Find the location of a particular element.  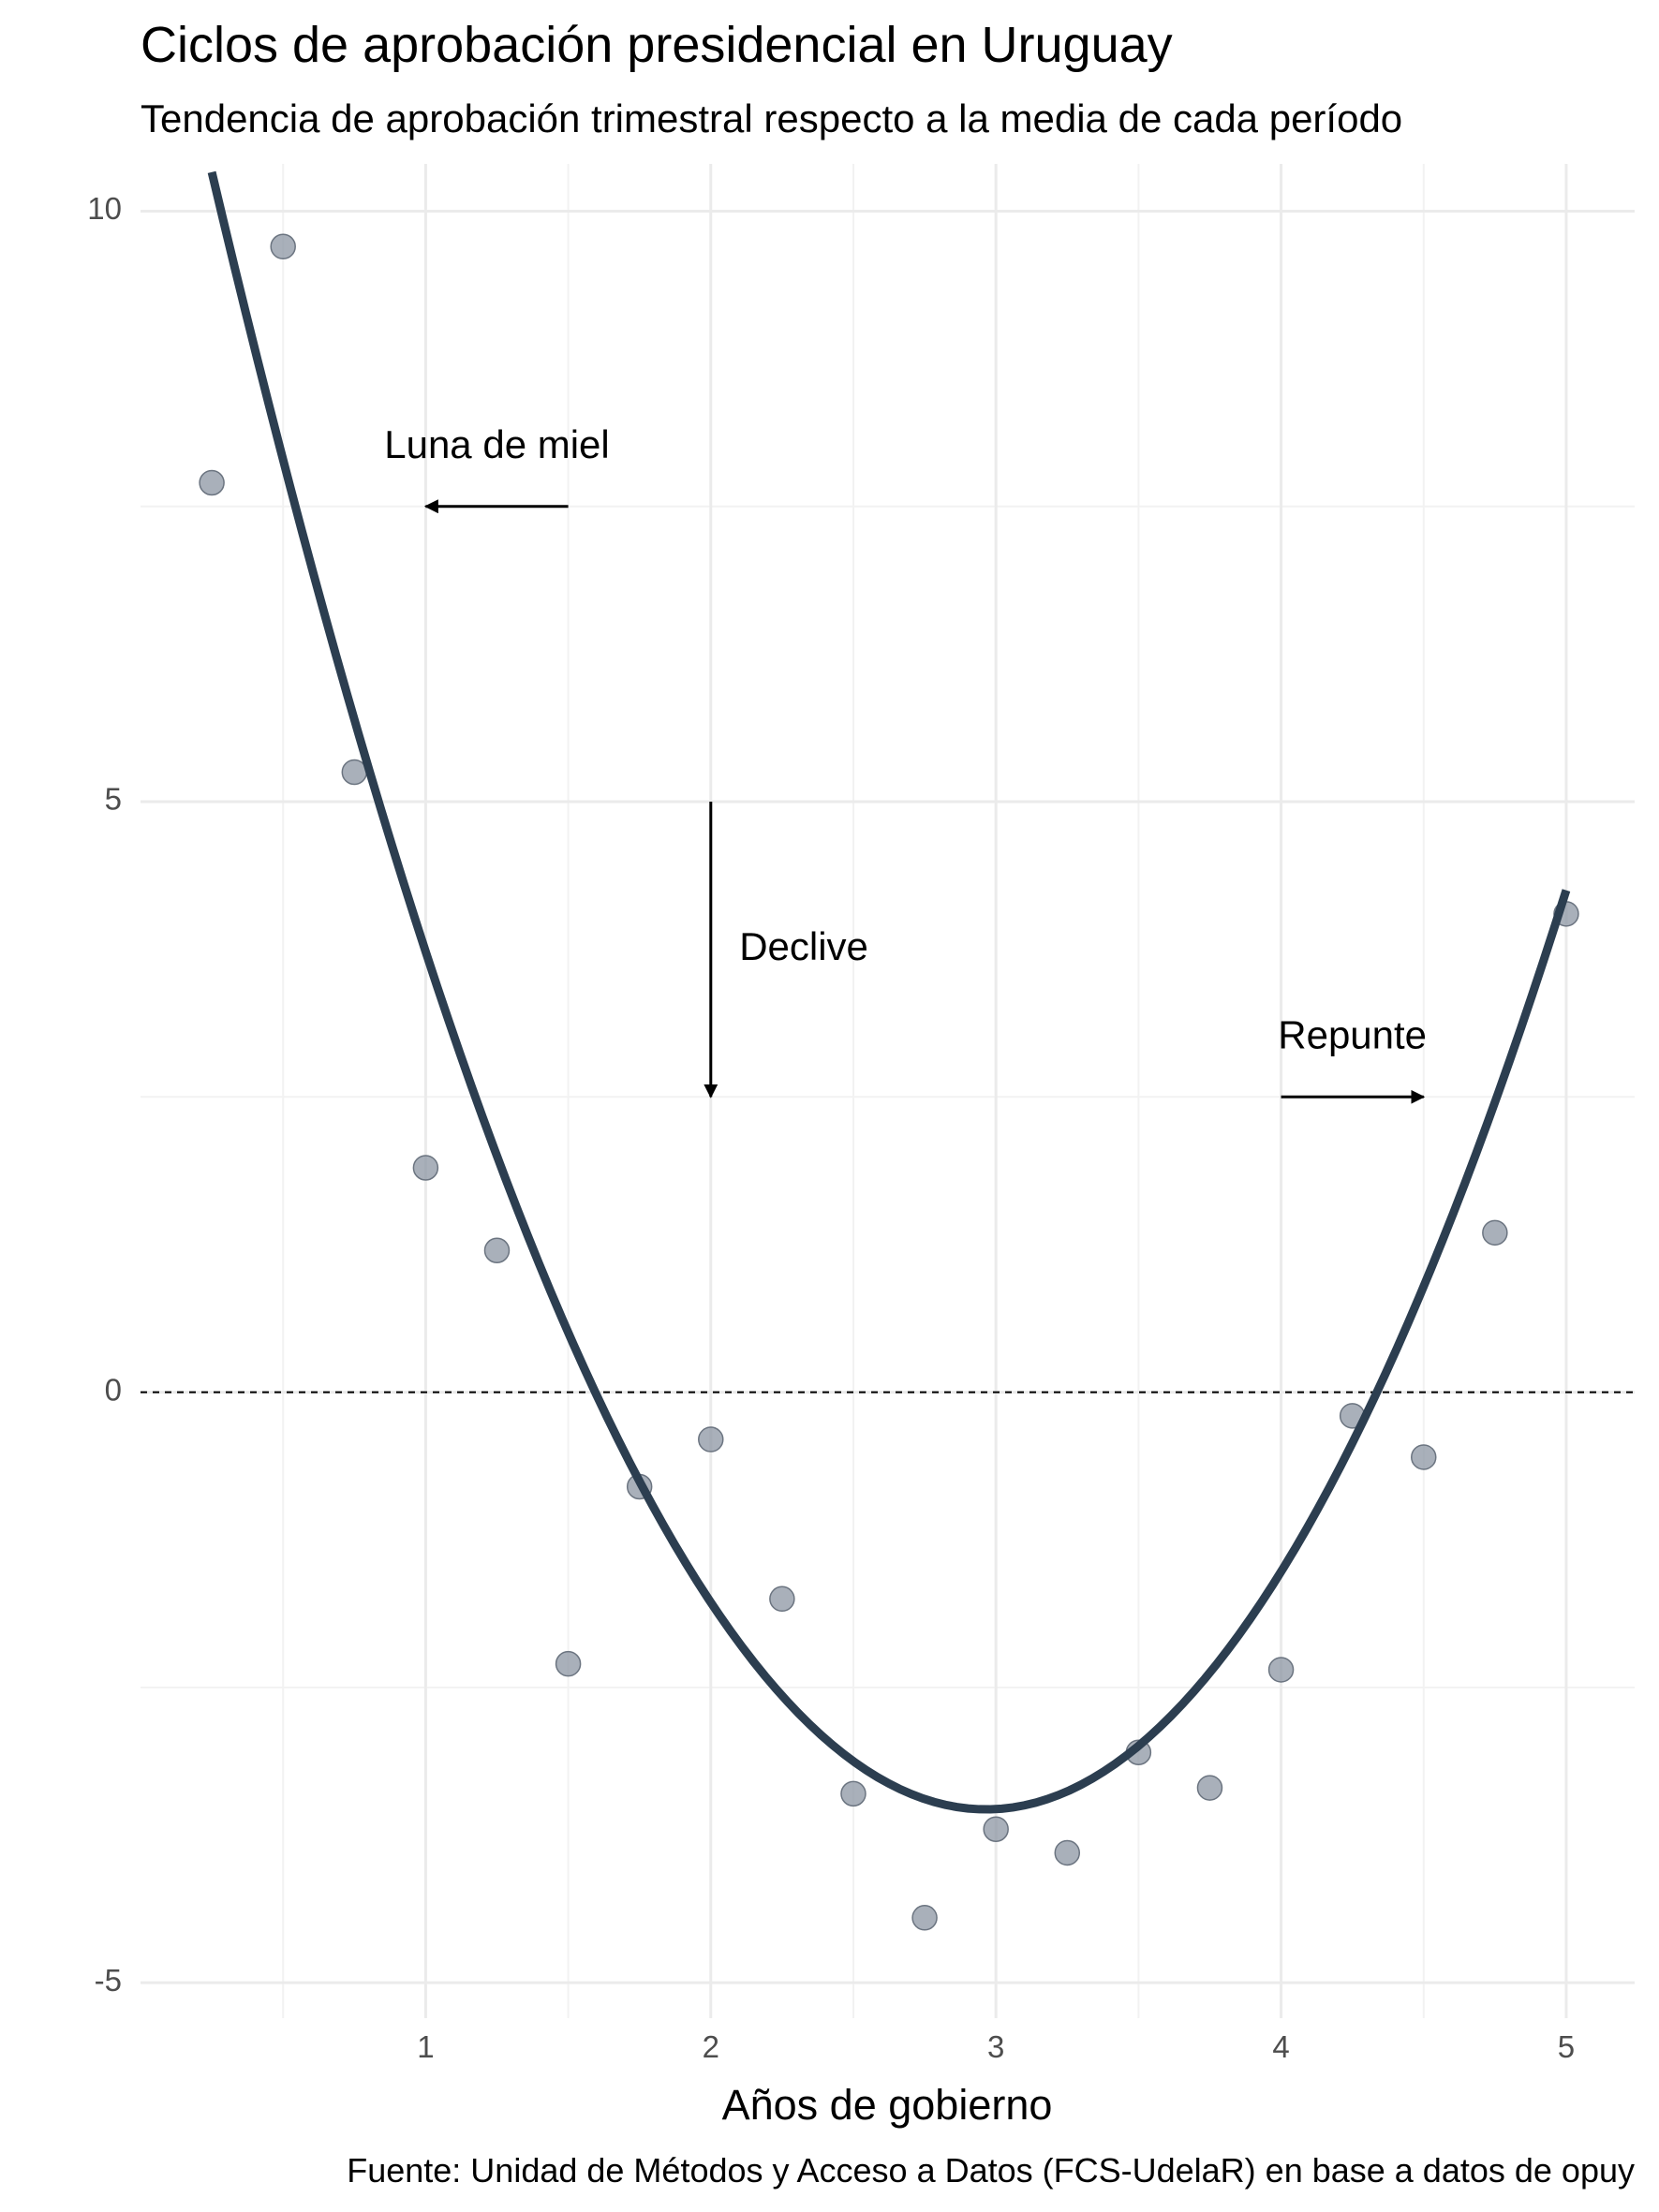

y-tick-label: 10 is located at coordinates (105, 209).